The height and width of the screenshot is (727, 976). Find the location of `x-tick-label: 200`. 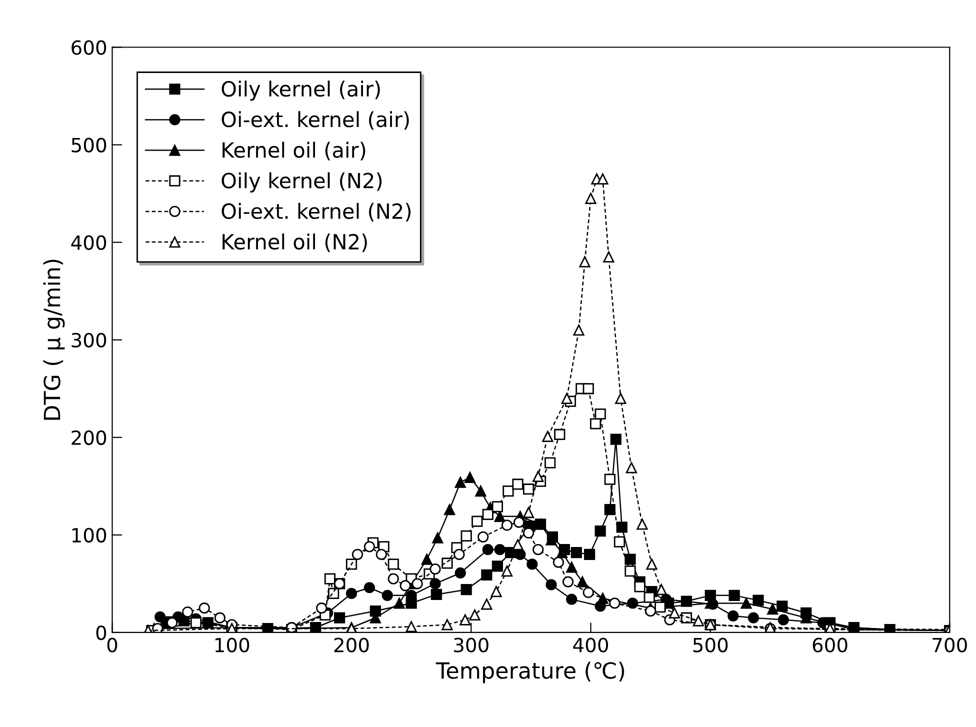

x-tick-label: 200 is located at coordinates (351, 645).